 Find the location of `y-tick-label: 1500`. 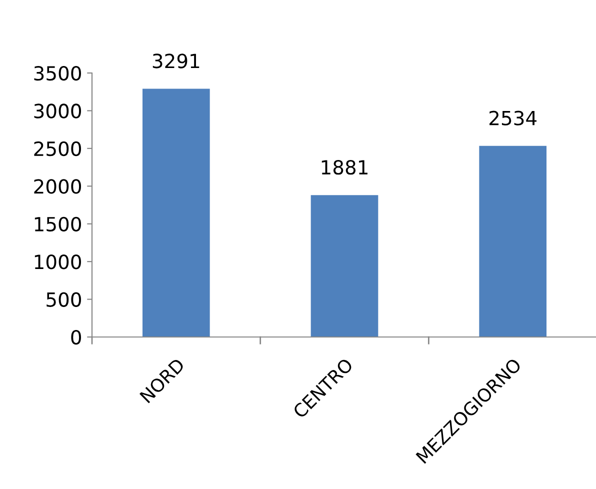

y-tick-label: 1500 is located at coordinates (57, 224).